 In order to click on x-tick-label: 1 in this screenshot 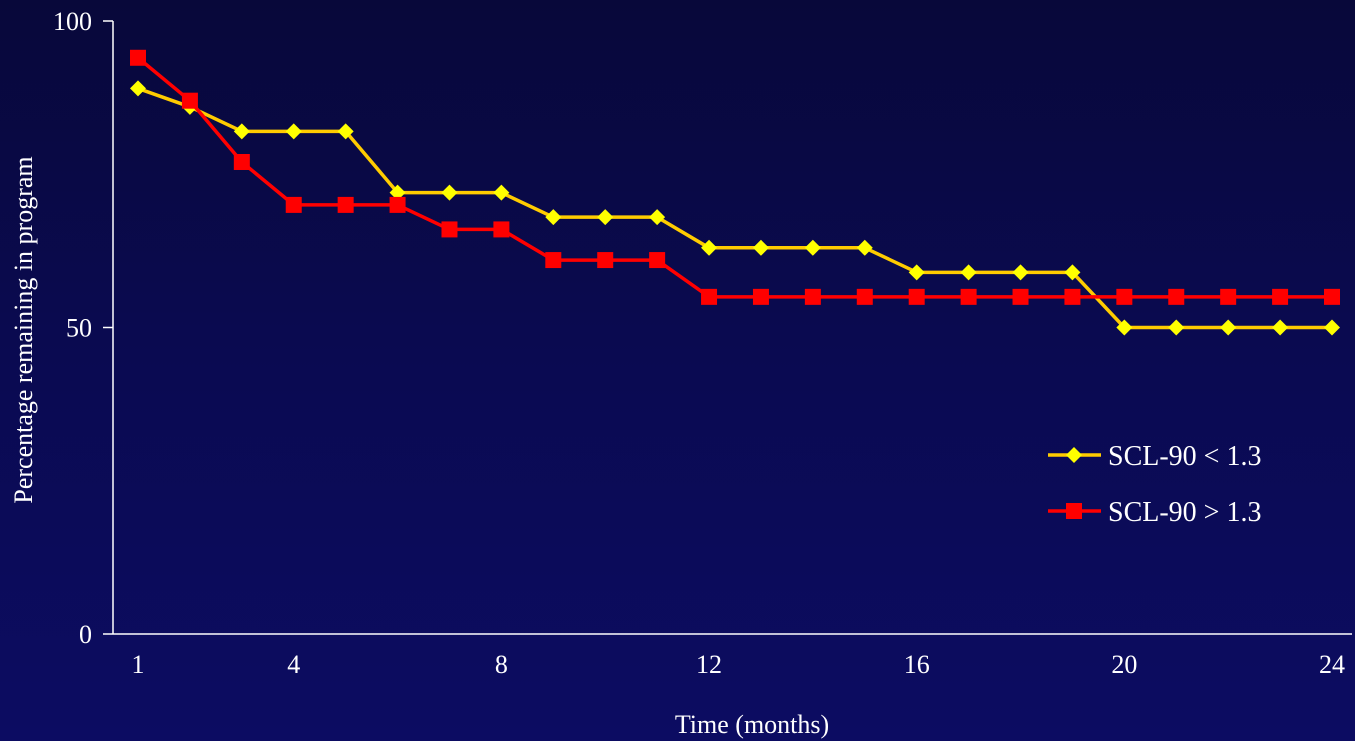, I will do `click(138, 664)`.